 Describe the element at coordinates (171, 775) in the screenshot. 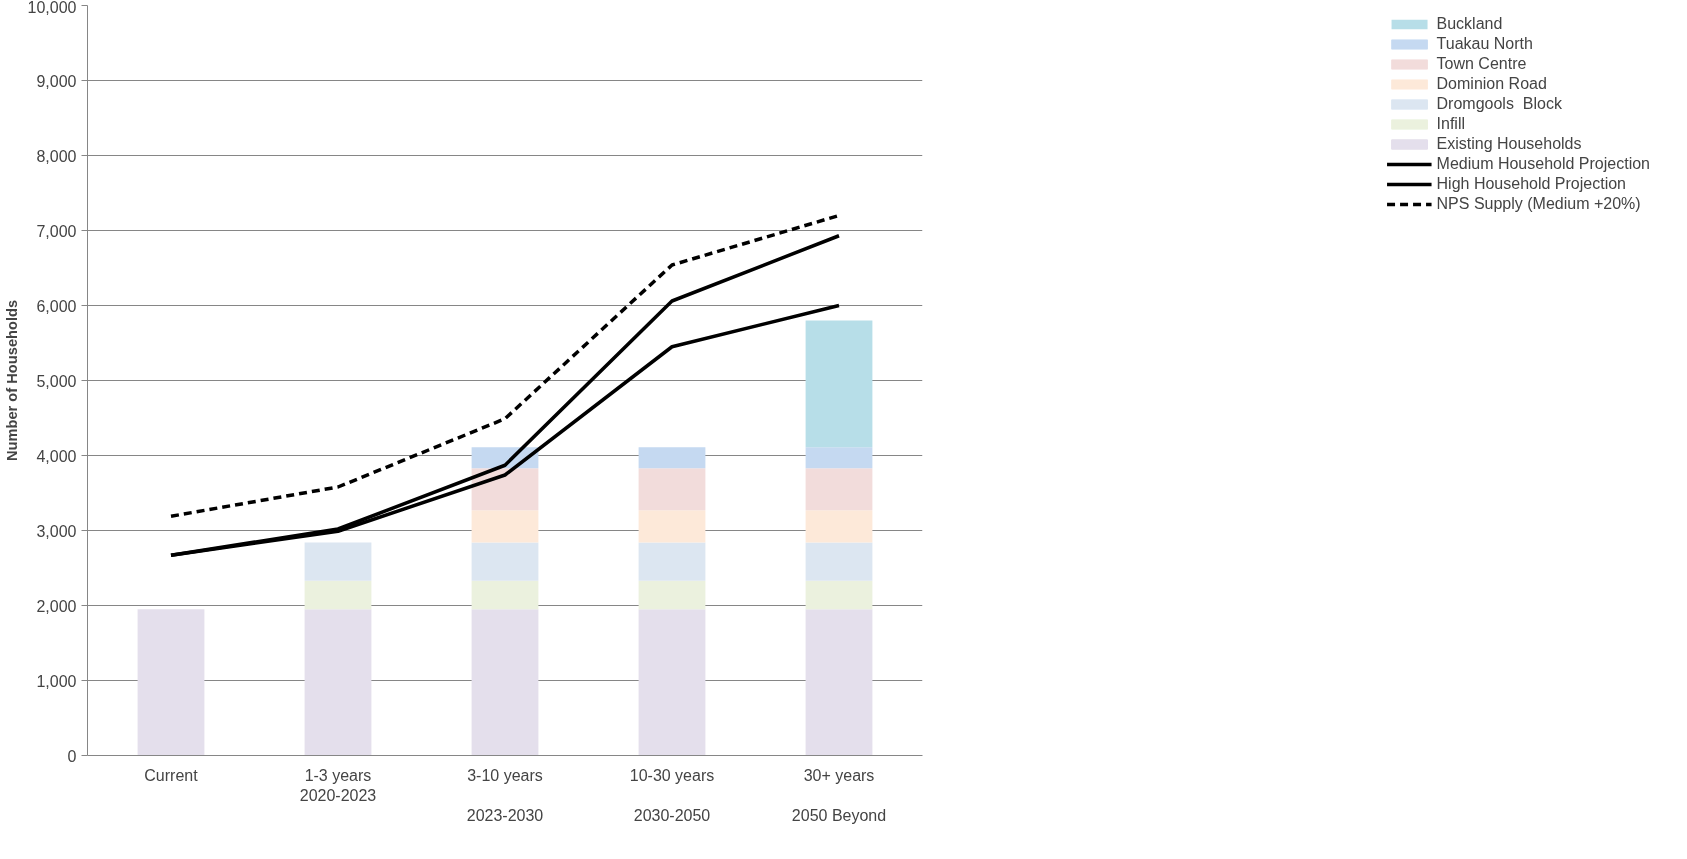

I see `x-tick-label: Current` at that location.